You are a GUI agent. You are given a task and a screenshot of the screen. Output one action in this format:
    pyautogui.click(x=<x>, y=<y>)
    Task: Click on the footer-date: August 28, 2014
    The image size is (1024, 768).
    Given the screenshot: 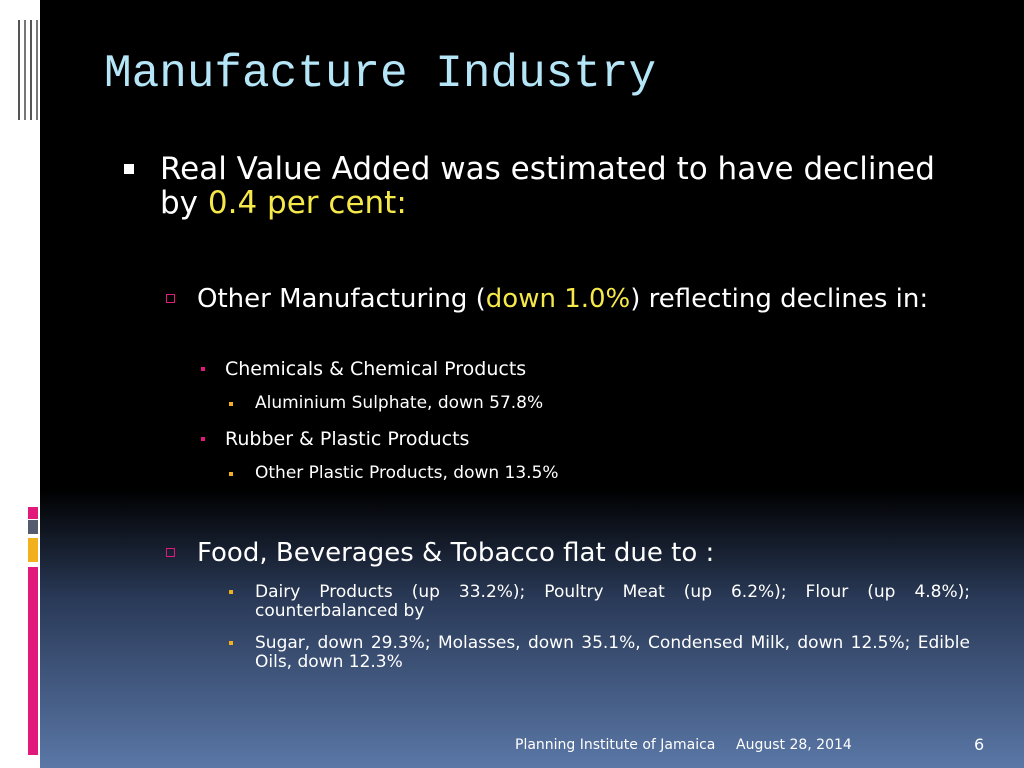 What is the action you would take?
    pyautogui.click(x=794, y=745)
    